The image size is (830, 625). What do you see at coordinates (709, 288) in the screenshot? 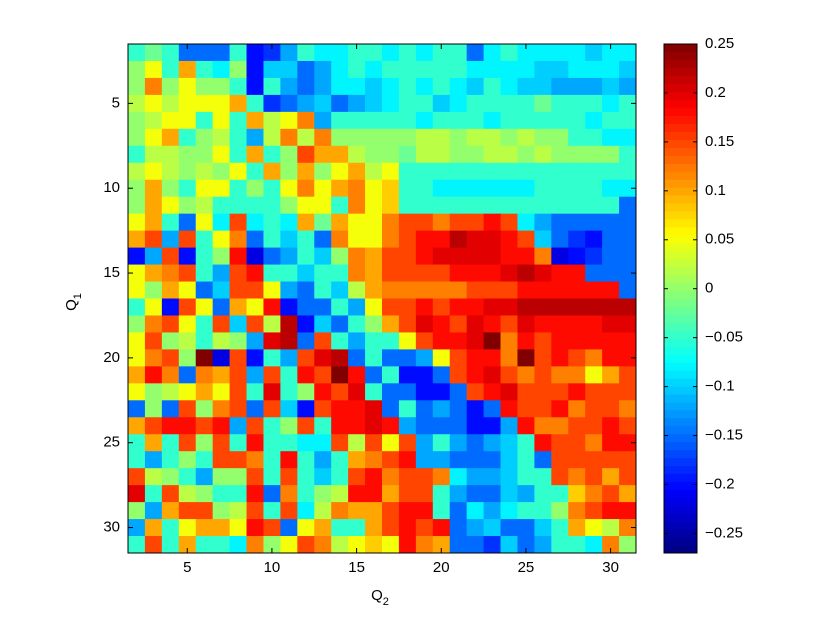
I see `colorbar-tick-label: 0` at bounding box center [709, 288].